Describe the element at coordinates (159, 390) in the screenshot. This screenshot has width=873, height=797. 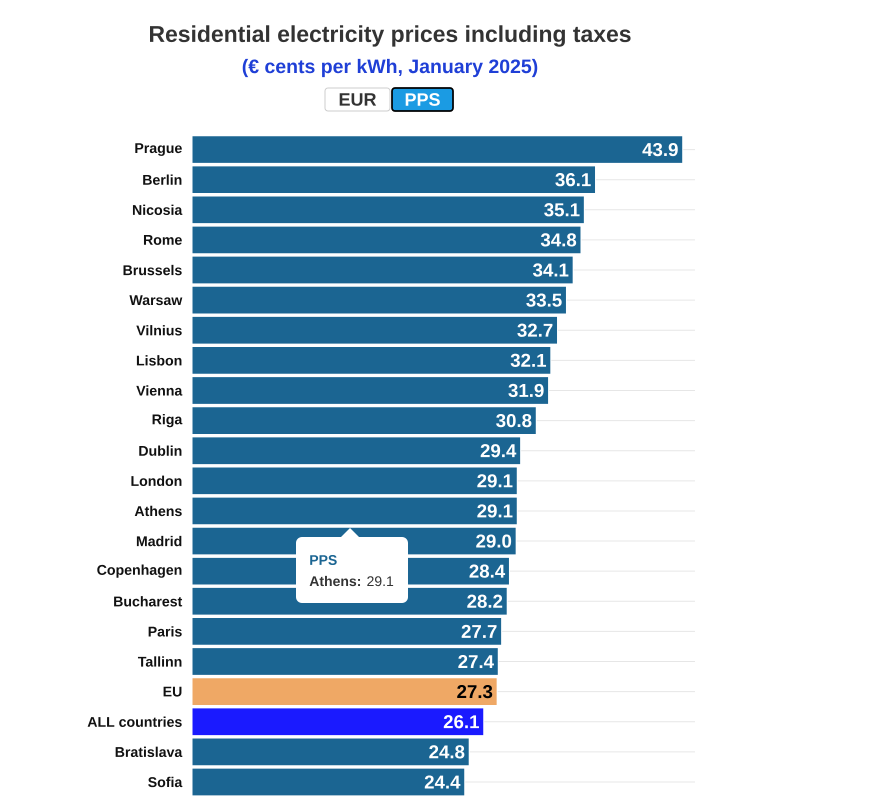
I see `y-tick-label: Vienna` at that location.